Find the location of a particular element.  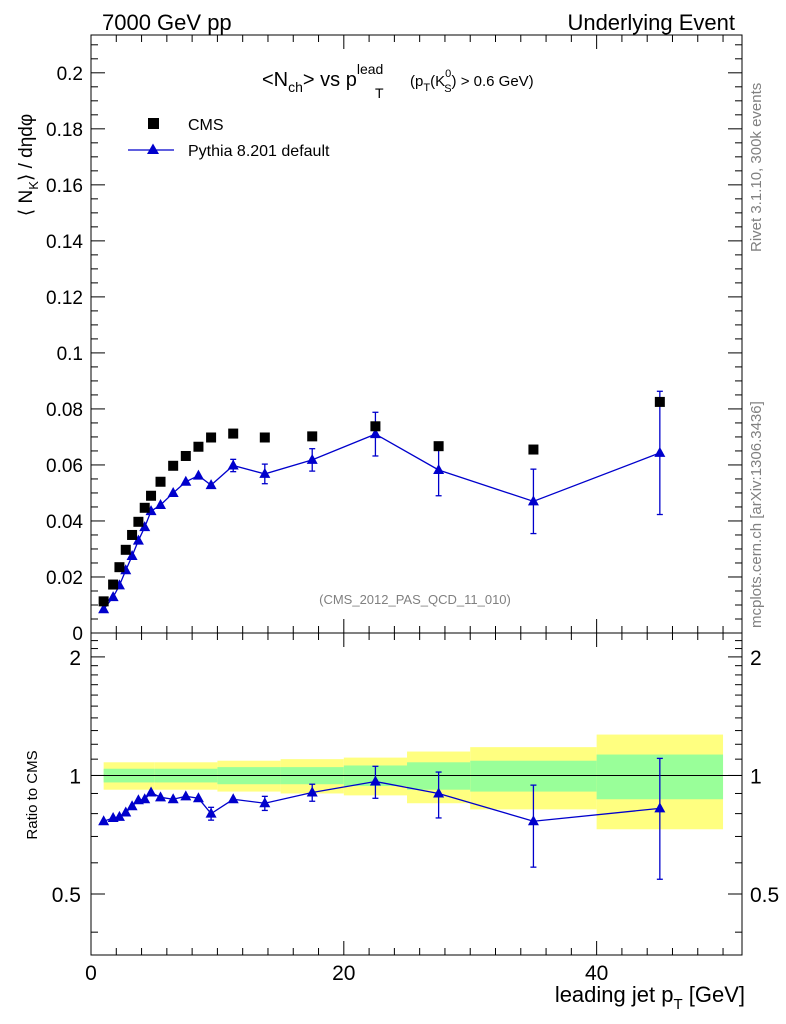

xlabel-main: leading jet p is located at coordinates (614, 994).